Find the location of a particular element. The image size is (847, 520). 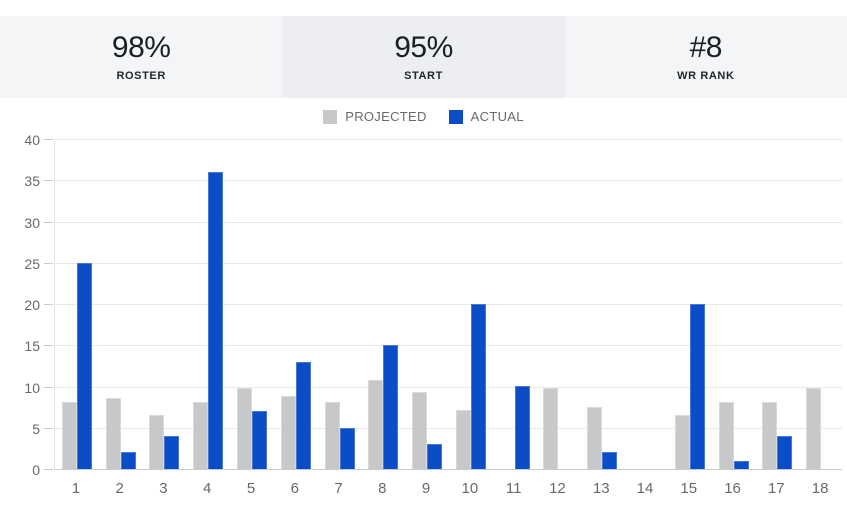

roster-percent-value: 98% is located at coordinates (141, 47).